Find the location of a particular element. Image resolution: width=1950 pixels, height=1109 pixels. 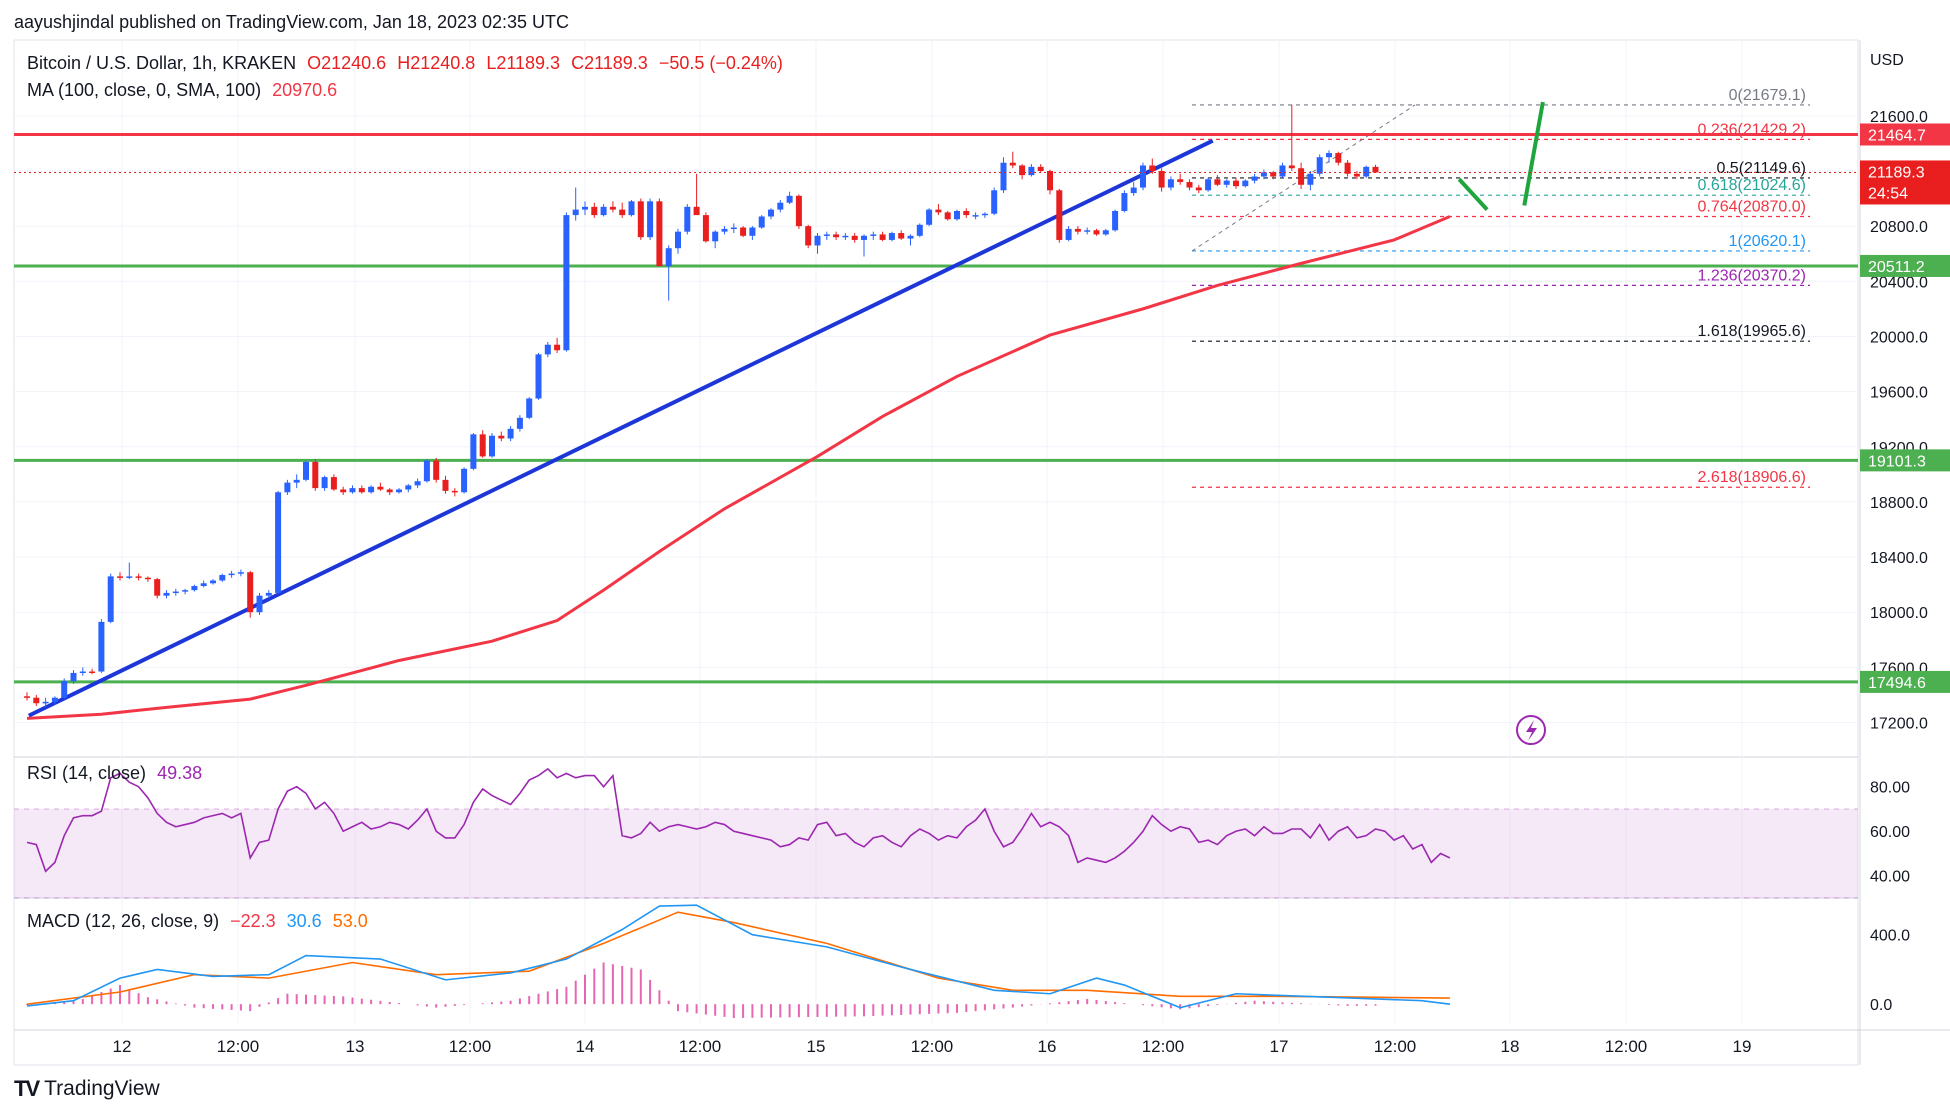

rsi-band is located at coordinates (936, 853).